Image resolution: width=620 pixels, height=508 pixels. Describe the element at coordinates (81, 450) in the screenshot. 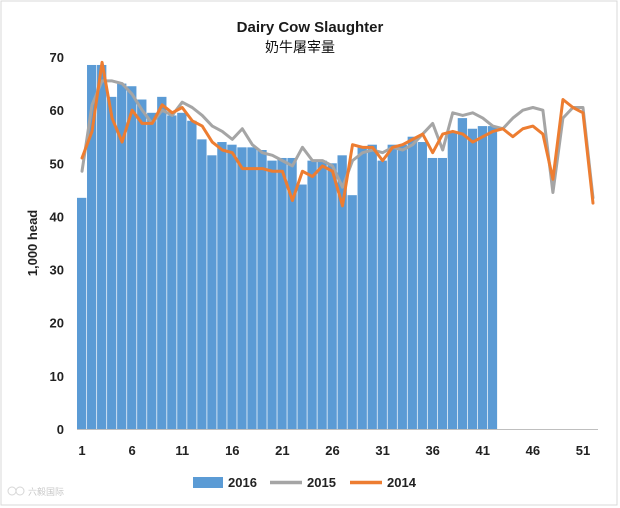

I see `x-tick-label-1: 1` at that location.